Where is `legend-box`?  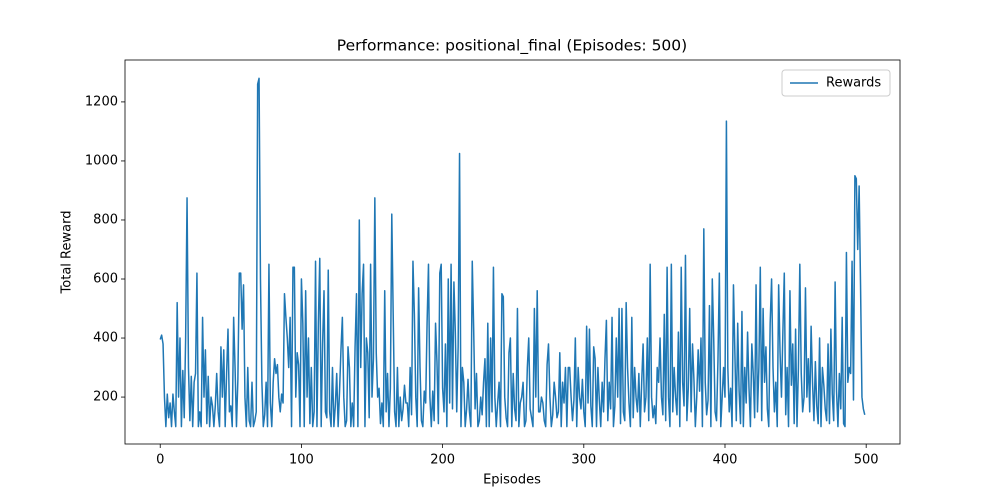
legend-box is located at coordinates (836, 83).